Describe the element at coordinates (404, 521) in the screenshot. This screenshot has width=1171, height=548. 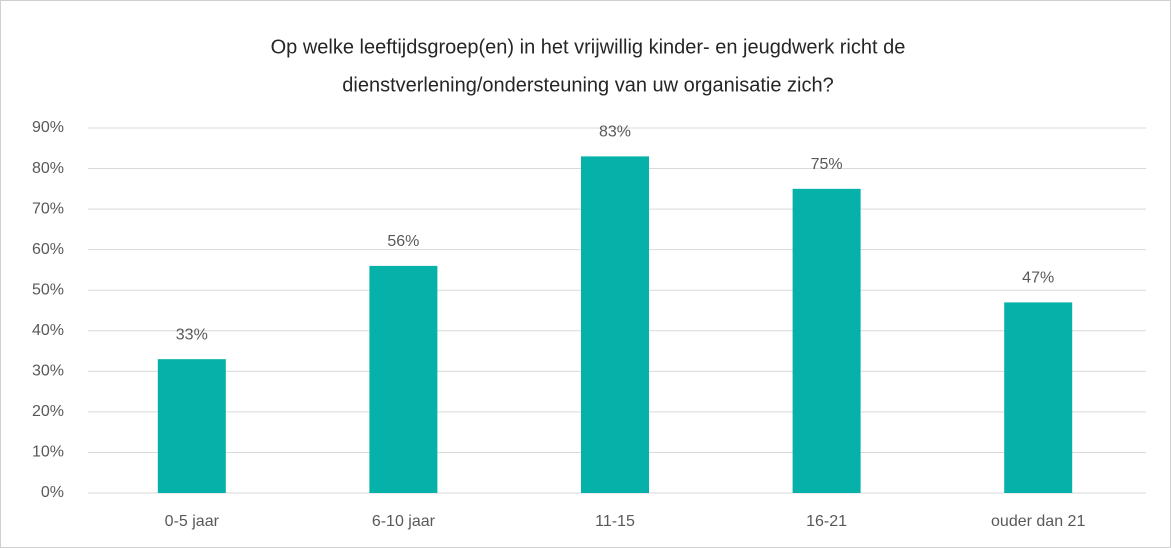
I see `x-tick-label: 6-10 jaar` at that location.